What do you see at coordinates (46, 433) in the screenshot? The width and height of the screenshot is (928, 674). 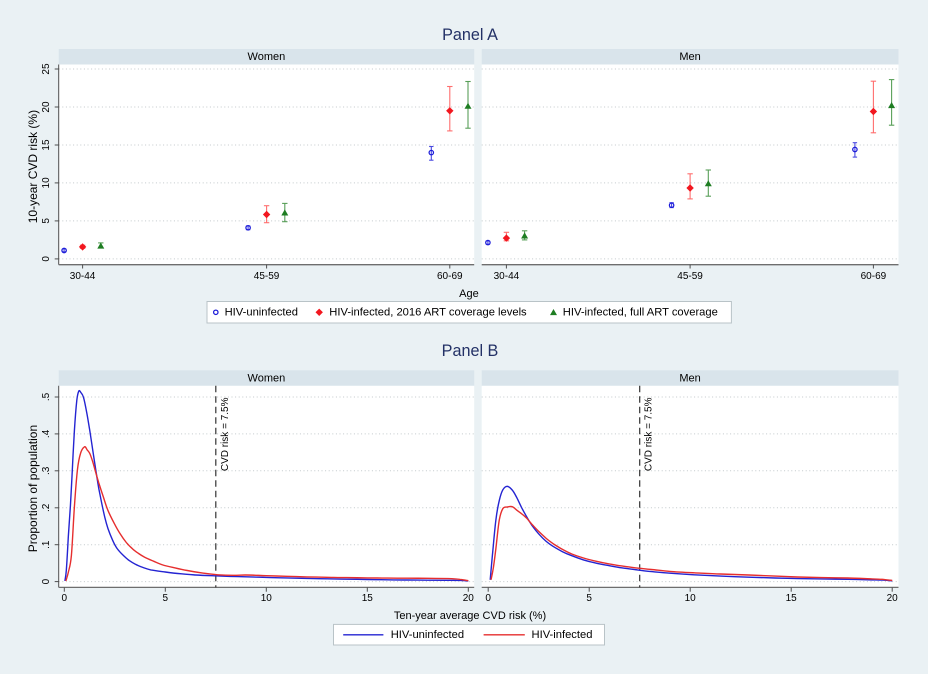 I see `svg-text: .4` at bounding box center [46, 433].